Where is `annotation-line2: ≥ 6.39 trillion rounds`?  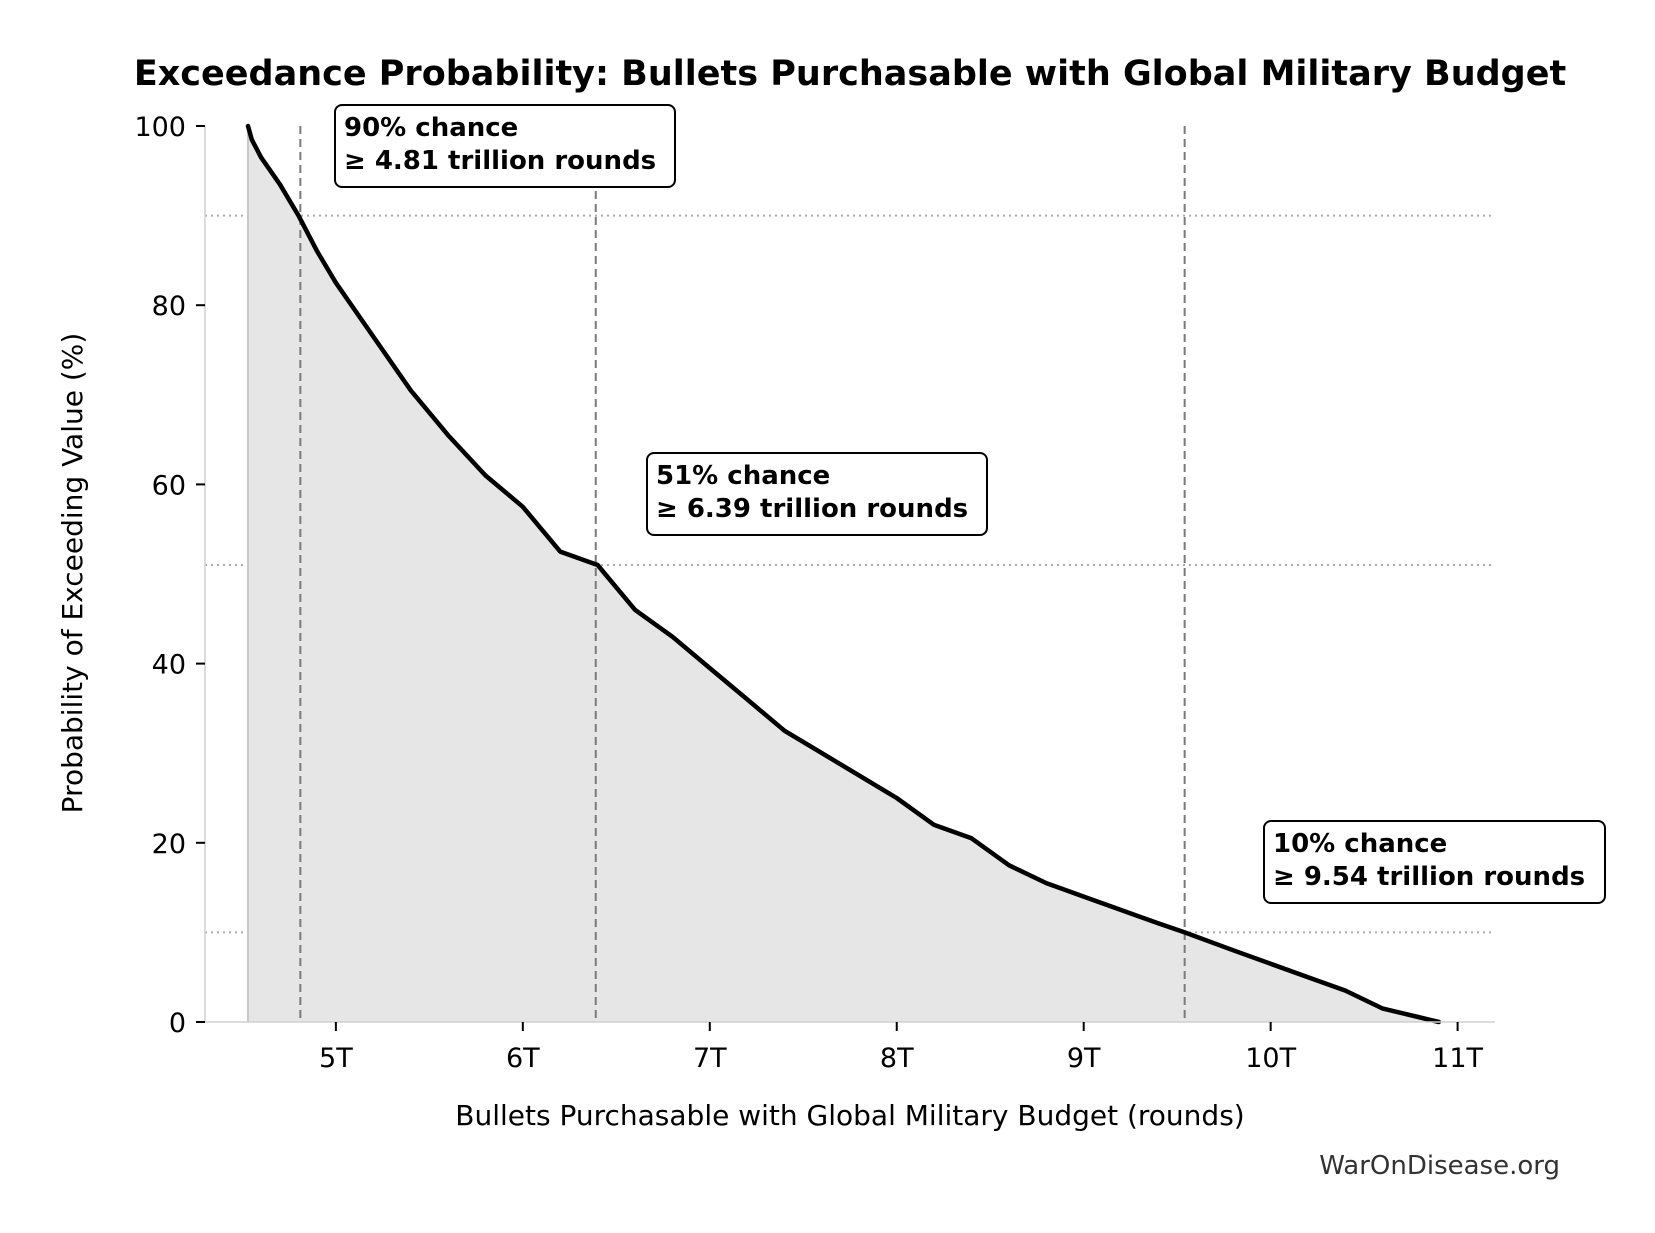 annotation-line2: ≥ 6.39 trillion rounds is located at coordinates (812, 509).